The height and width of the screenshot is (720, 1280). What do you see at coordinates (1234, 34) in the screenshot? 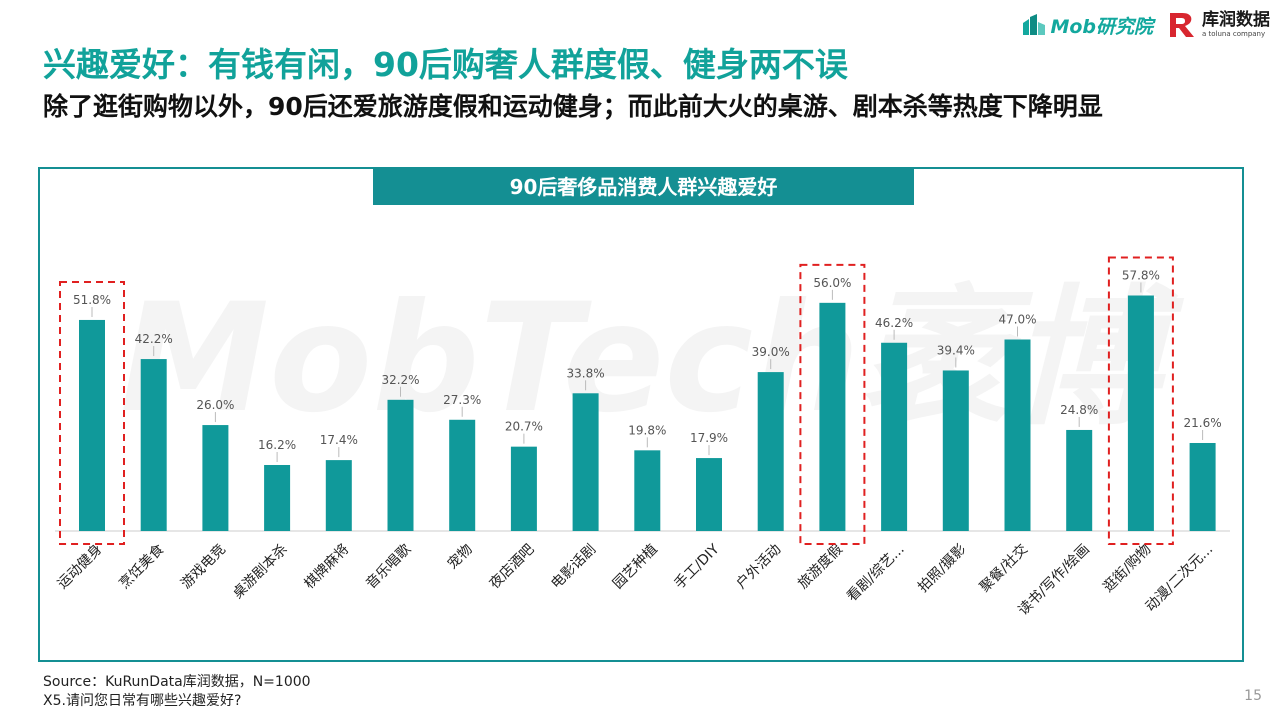
I see `kurun-logo-sub: a toluna company` at bounding box center [1234, 34].